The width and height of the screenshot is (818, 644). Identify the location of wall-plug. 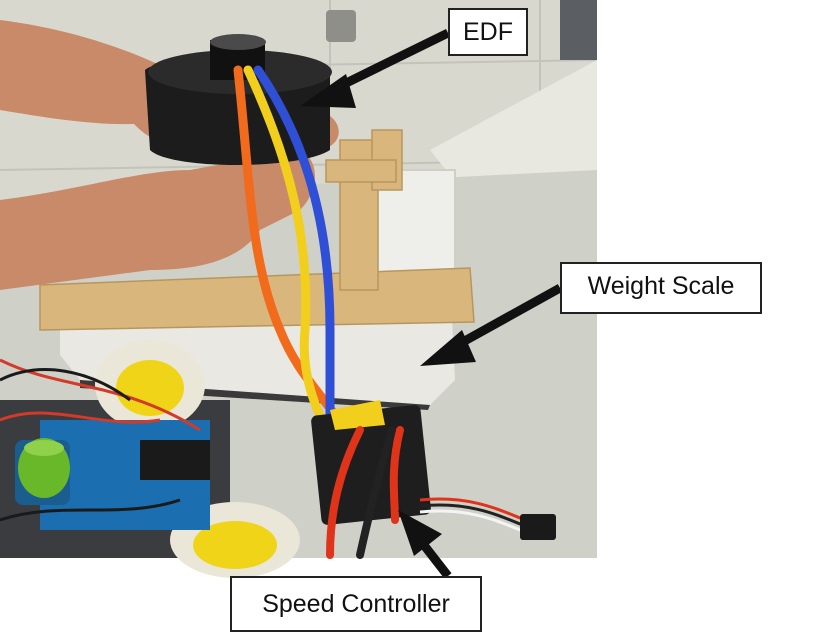
(341, 26).